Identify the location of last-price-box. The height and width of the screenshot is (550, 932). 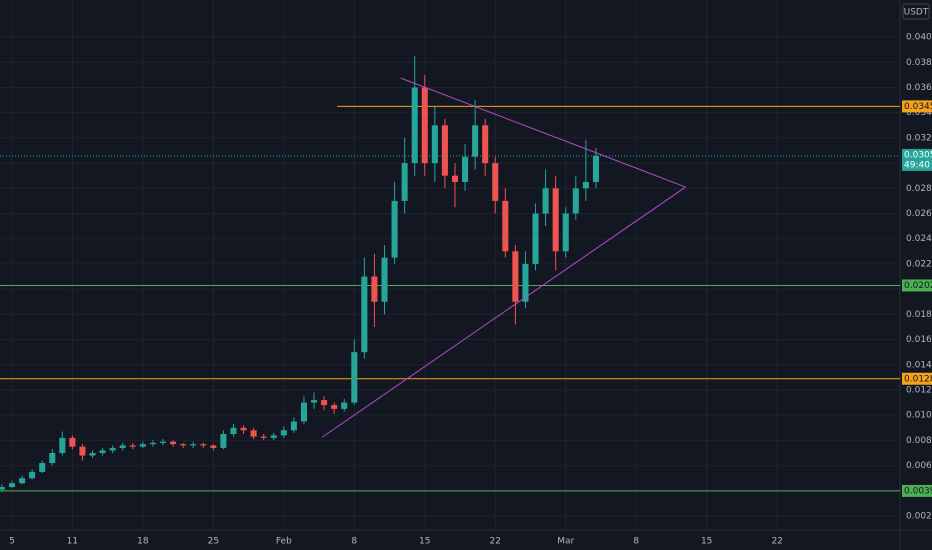
(917, 159).